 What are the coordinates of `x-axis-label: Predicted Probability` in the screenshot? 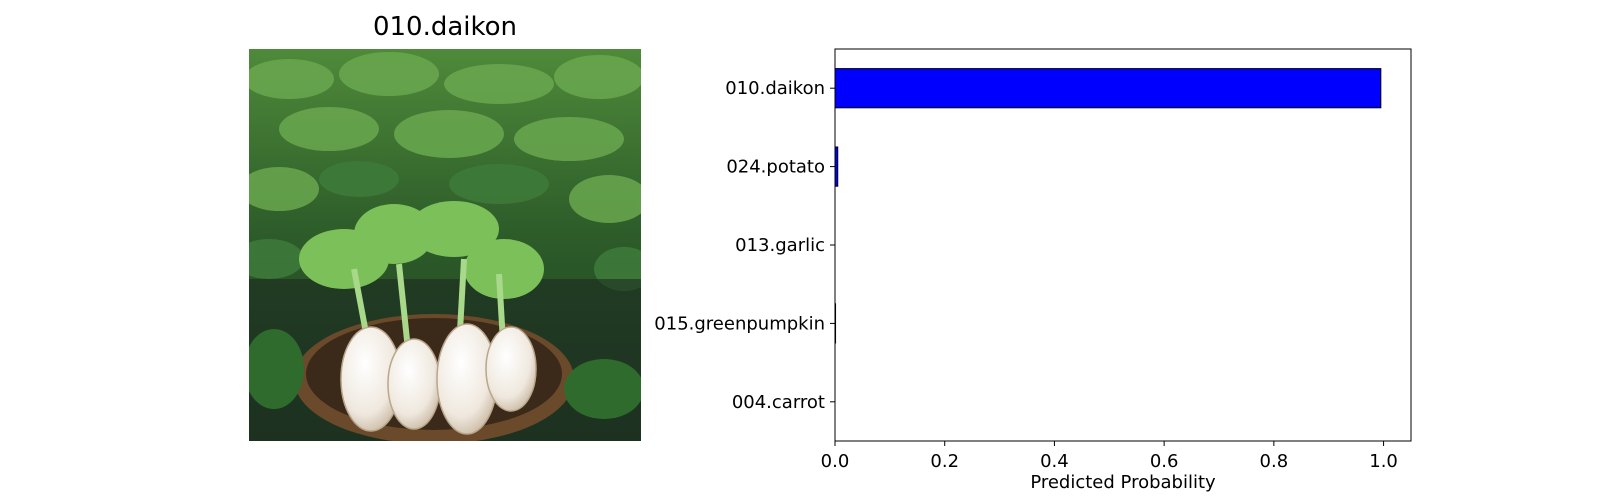 It's located at (1123, 482).